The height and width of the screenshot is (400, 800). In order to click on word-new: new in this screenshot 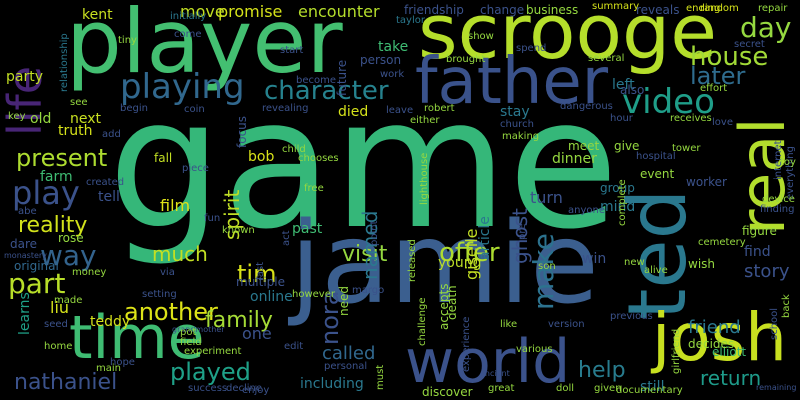, I will do `click(634, 262)`.